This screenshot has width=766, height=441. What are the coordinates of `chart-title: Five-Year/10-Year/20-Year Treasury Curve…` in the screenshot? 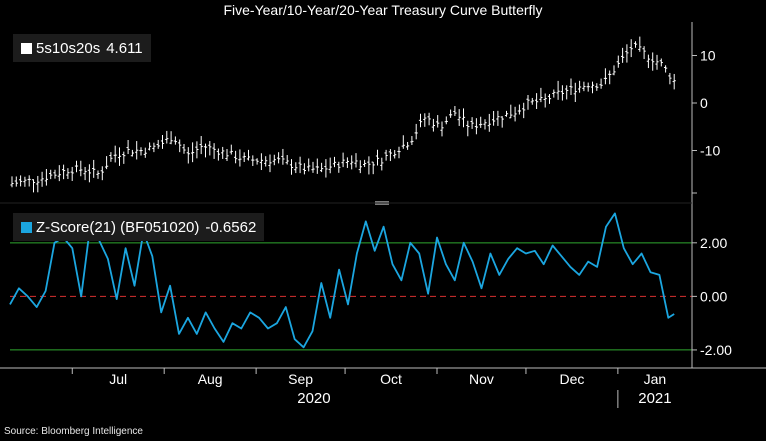 It's located at (383, 10).